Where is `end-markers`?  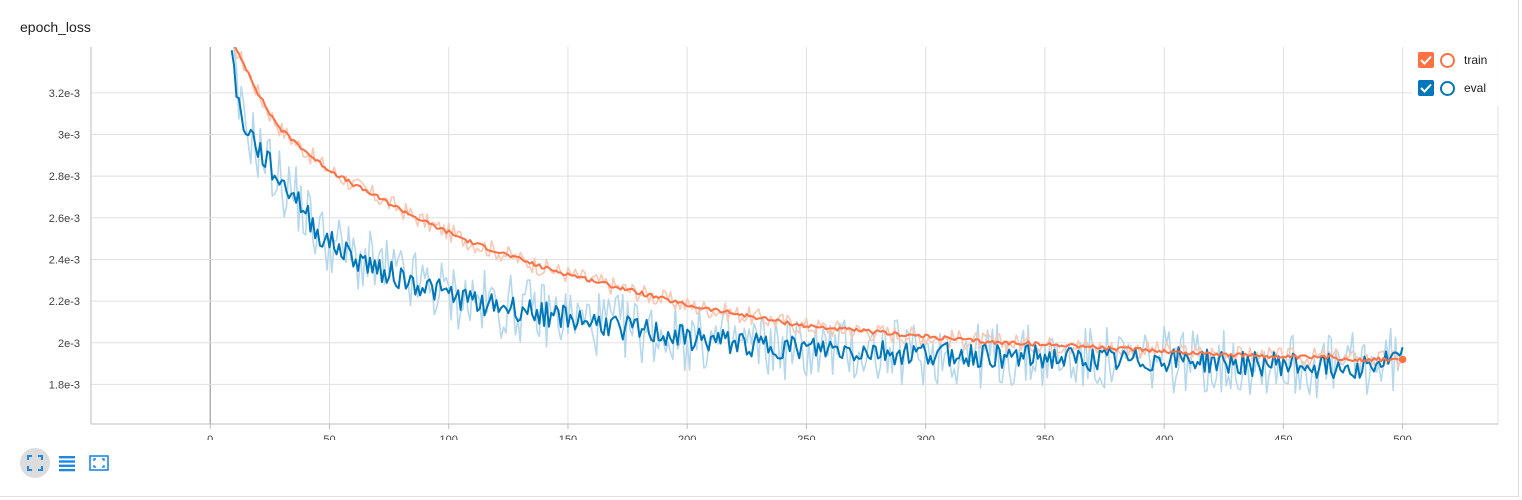 end-markers is located at coordinates (1402, 359).